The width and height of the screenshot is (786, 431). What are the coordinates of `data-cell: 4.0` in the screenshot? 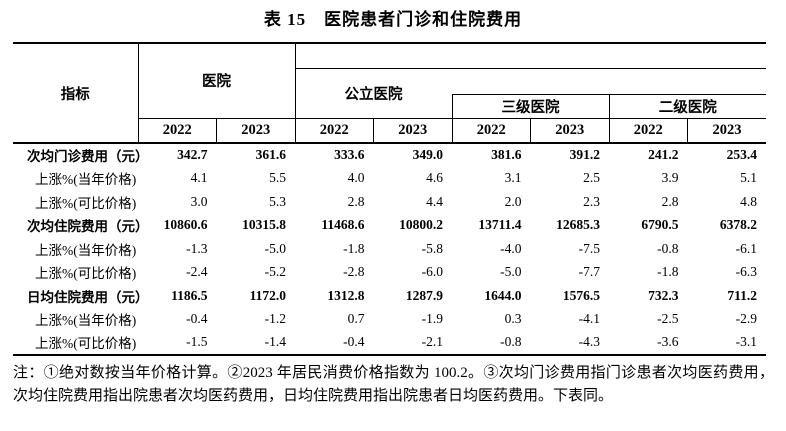 It's located at (356, 178).